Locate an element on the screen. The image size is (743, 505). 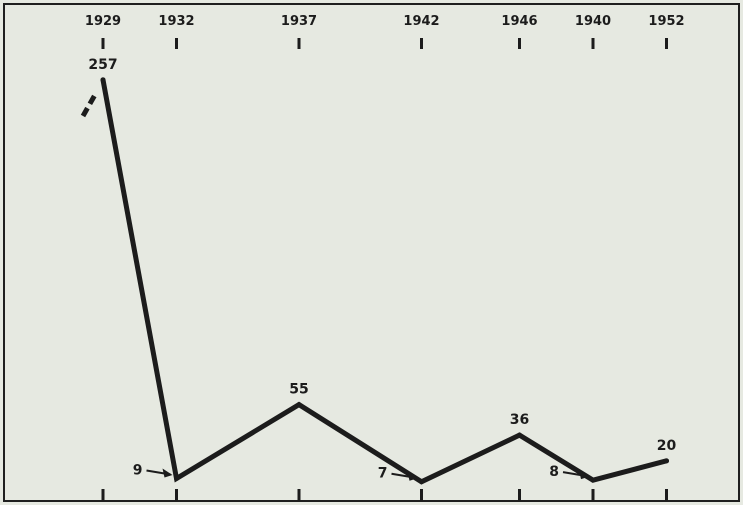
x-tick-label: 1946 is located at coordinates (519, 21).